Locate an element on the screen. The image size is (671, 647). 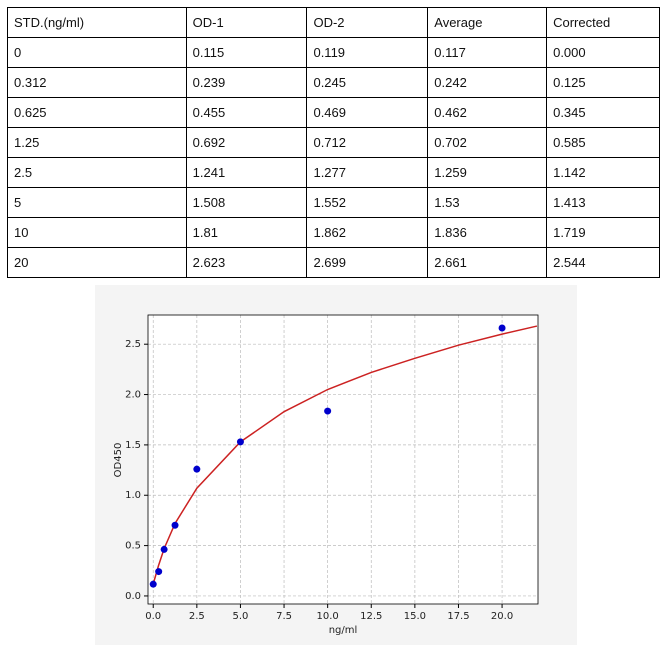
table-cell: 5 is located at coordinates (97, 202).